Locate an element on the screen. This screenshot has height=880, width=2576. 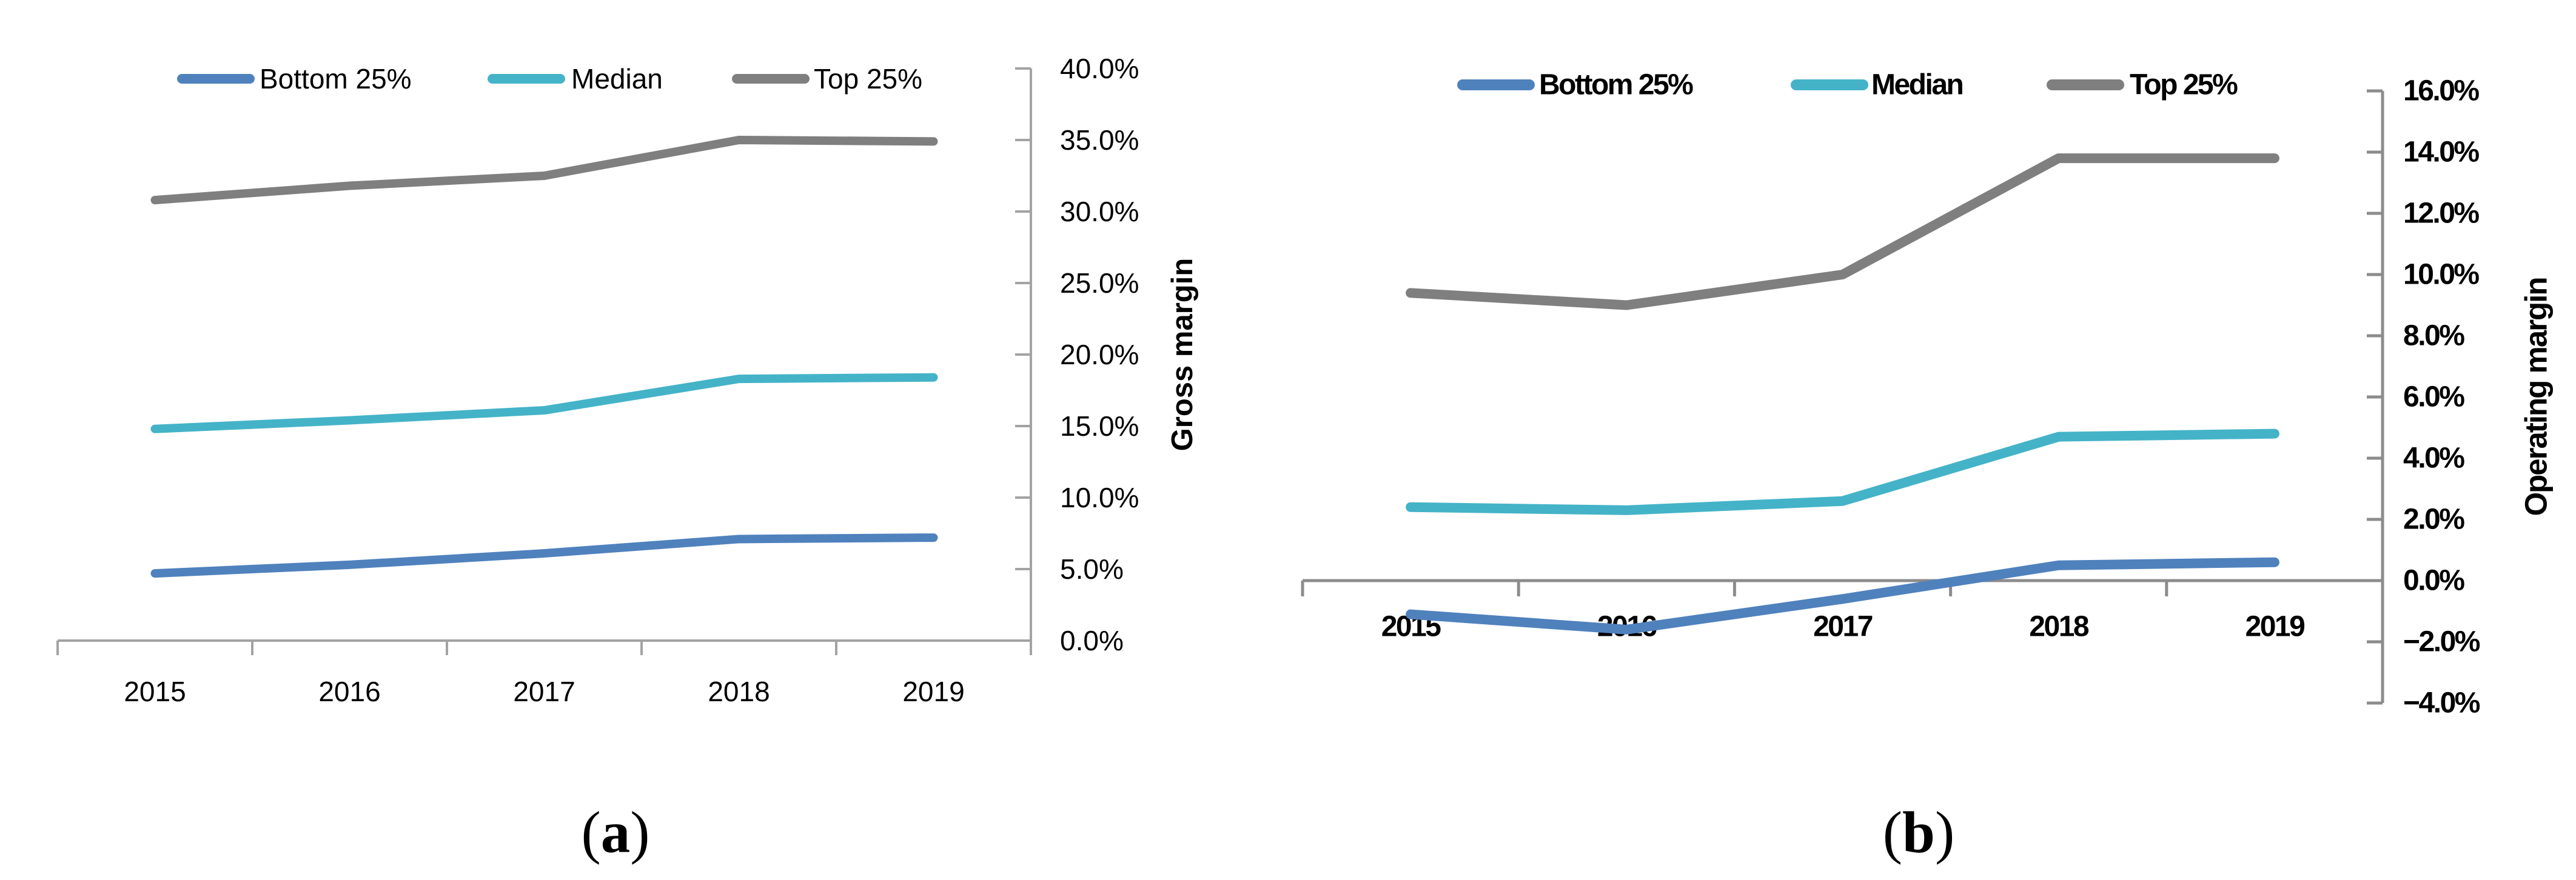
y-tick-label-a: 20.0% is located at coordinates (1099, 354).